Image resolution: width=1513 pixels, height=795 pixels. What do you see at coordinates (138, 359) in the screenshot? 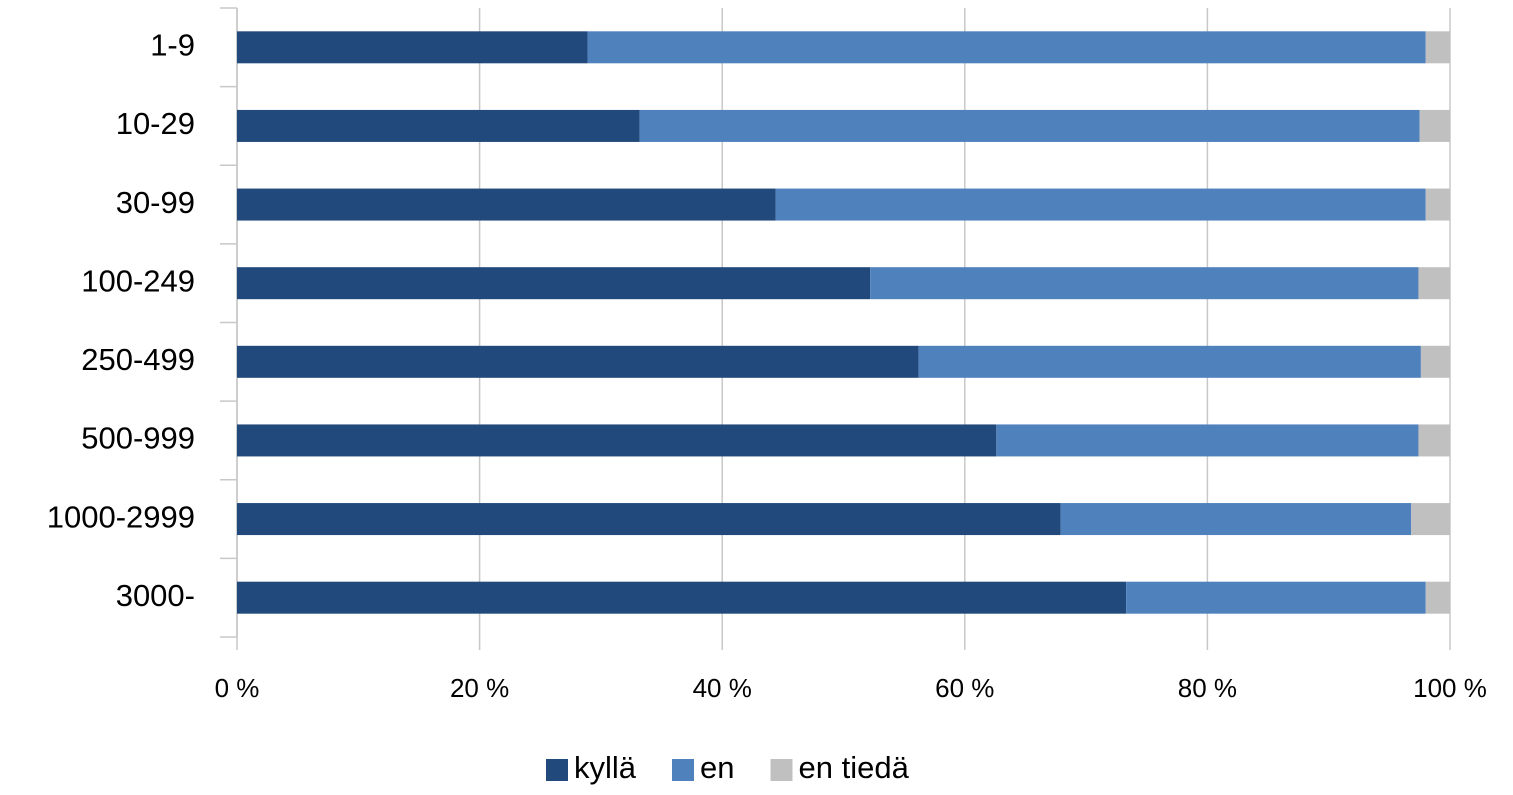
I see `y-tick-label: 250-499` at bounding box center [138, 359].